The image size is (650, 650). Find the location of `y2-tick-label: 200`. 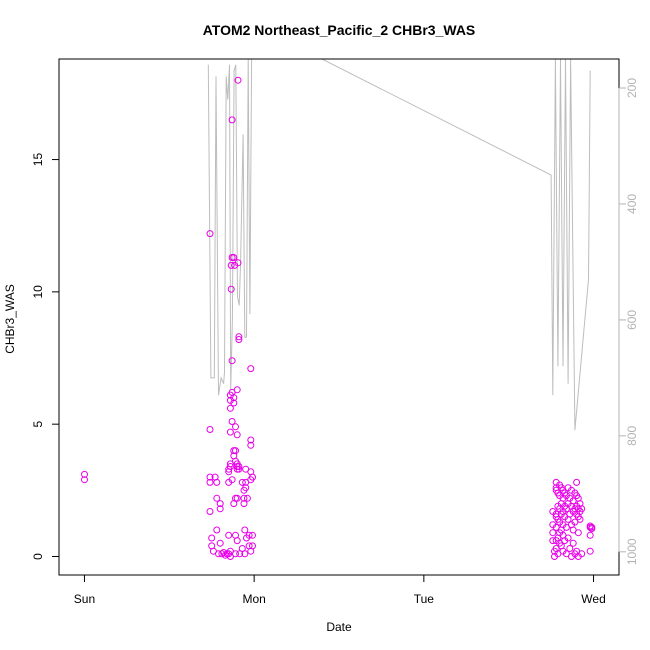

y2-tick-label: 200 is located at coordinates (632, 88).